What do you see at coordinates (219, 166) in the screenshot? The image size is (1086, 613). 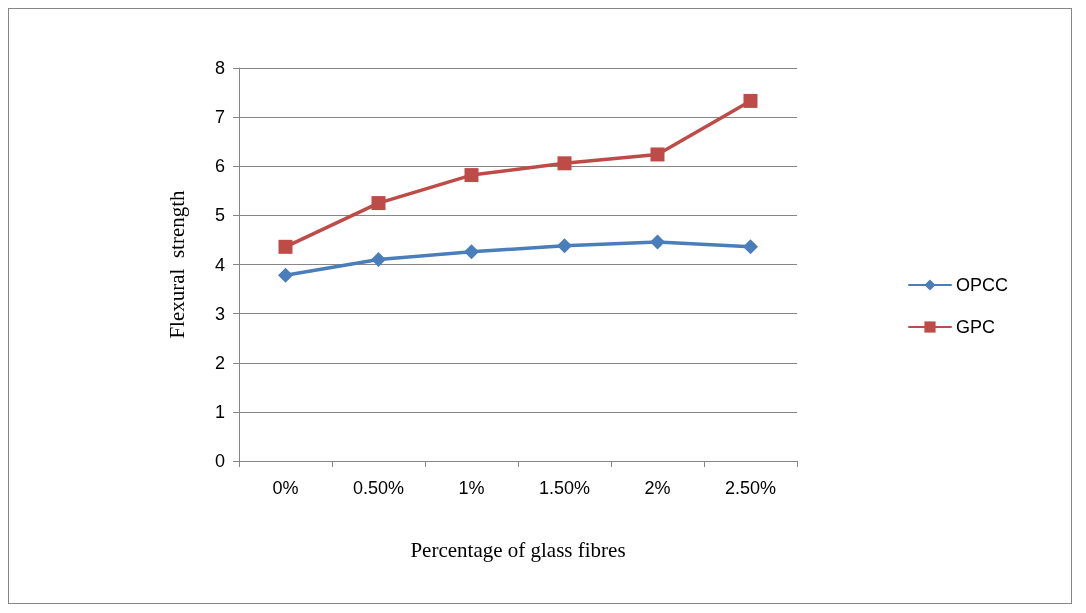 I see `y-tick-label: 6` at bounding box center [219, 166].